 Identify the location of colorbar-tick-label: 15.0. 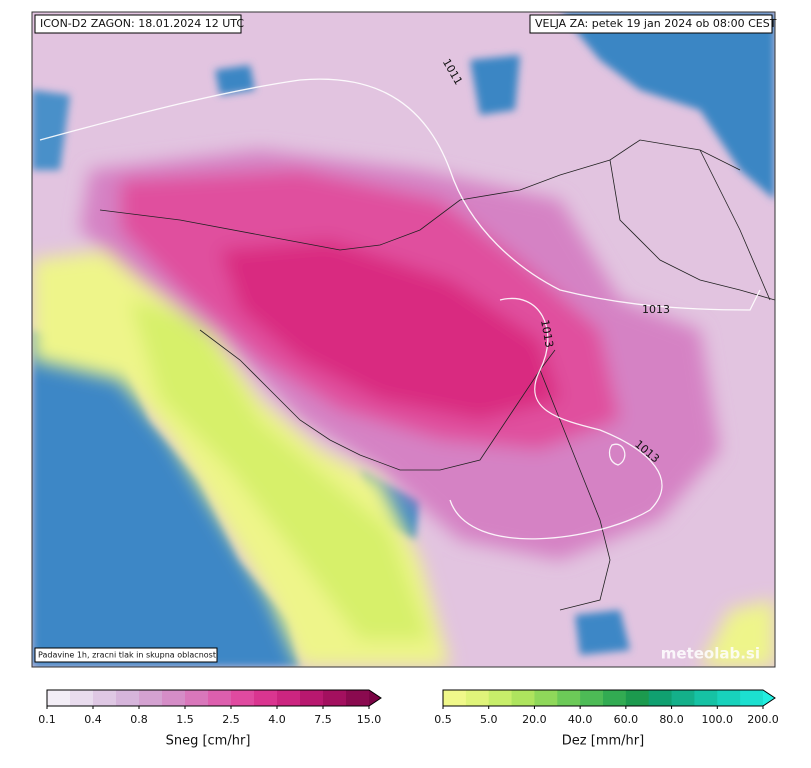
(369, 719).